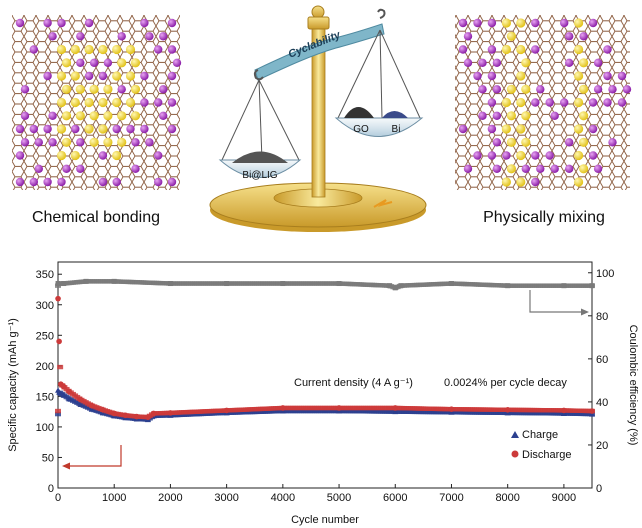 The width and height of the screenshot is (642, 528). What do you see at coordinates (361, 129) in the screenshot?
I see `right-pan-label-go: GO` at bounding box center [361, 129].